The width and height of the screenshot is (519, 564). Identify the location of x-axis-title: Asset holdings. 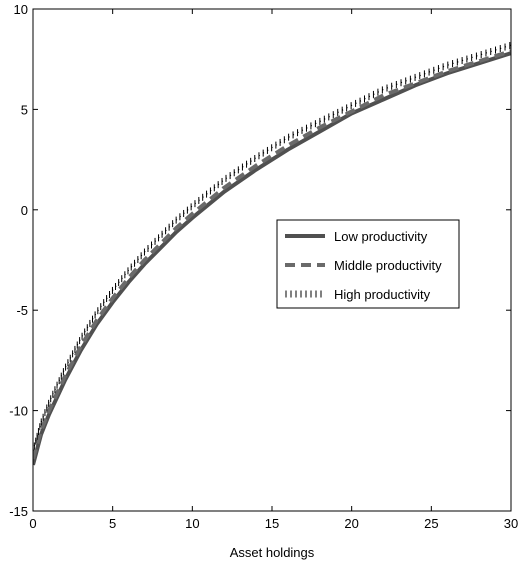
(272, 552).